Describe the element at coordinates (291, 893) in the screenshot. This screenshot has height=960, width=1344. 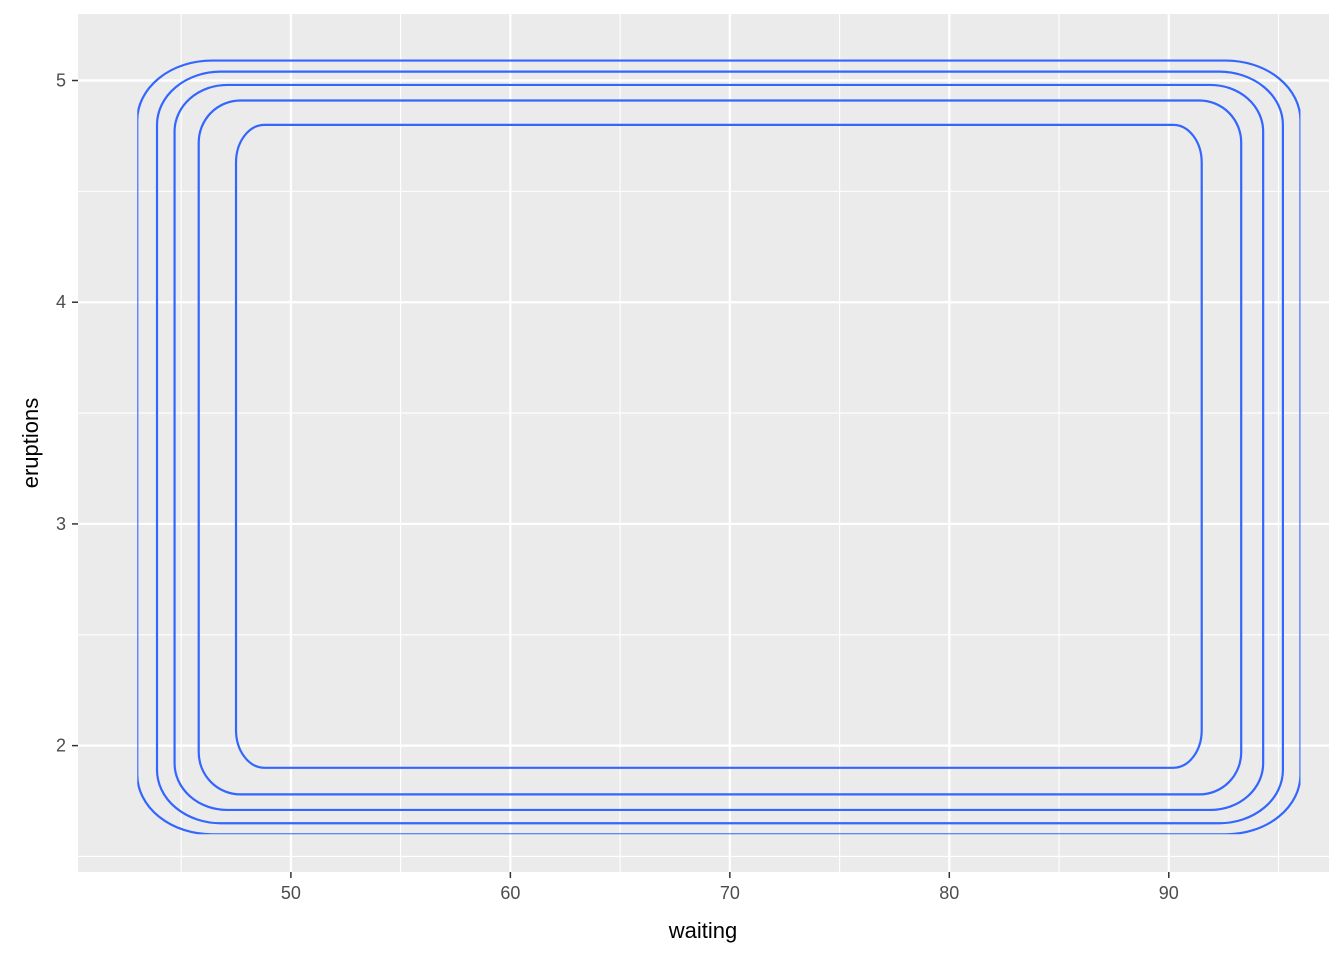
I see `x-tick-label: 50` at that location.